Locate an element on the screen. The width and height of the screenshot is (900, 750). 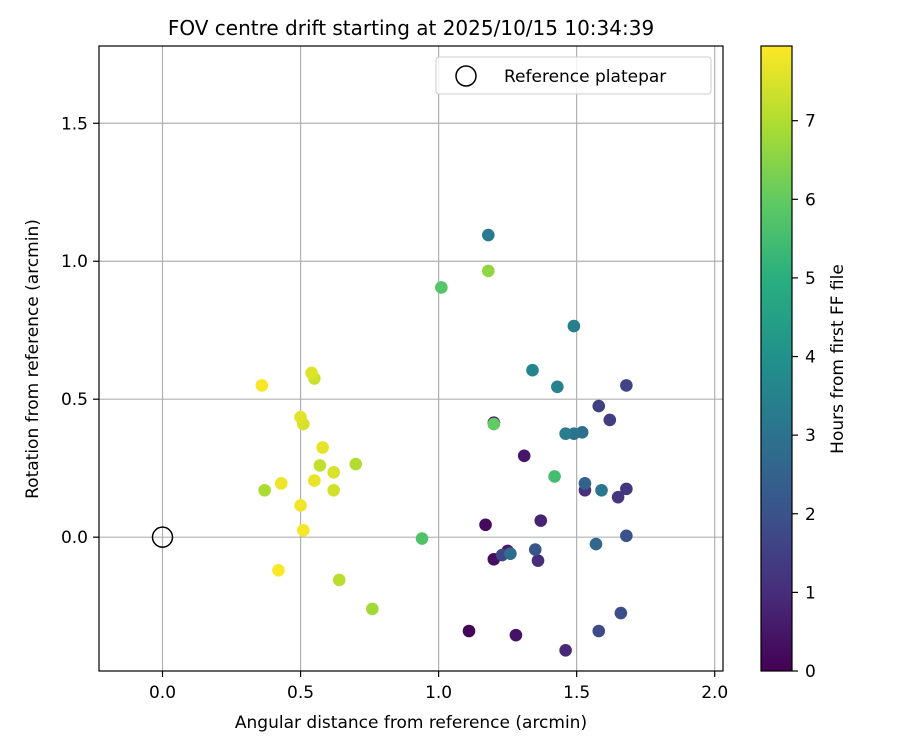
y-tick-label: 0.5 is located at coordinates (74, 400).